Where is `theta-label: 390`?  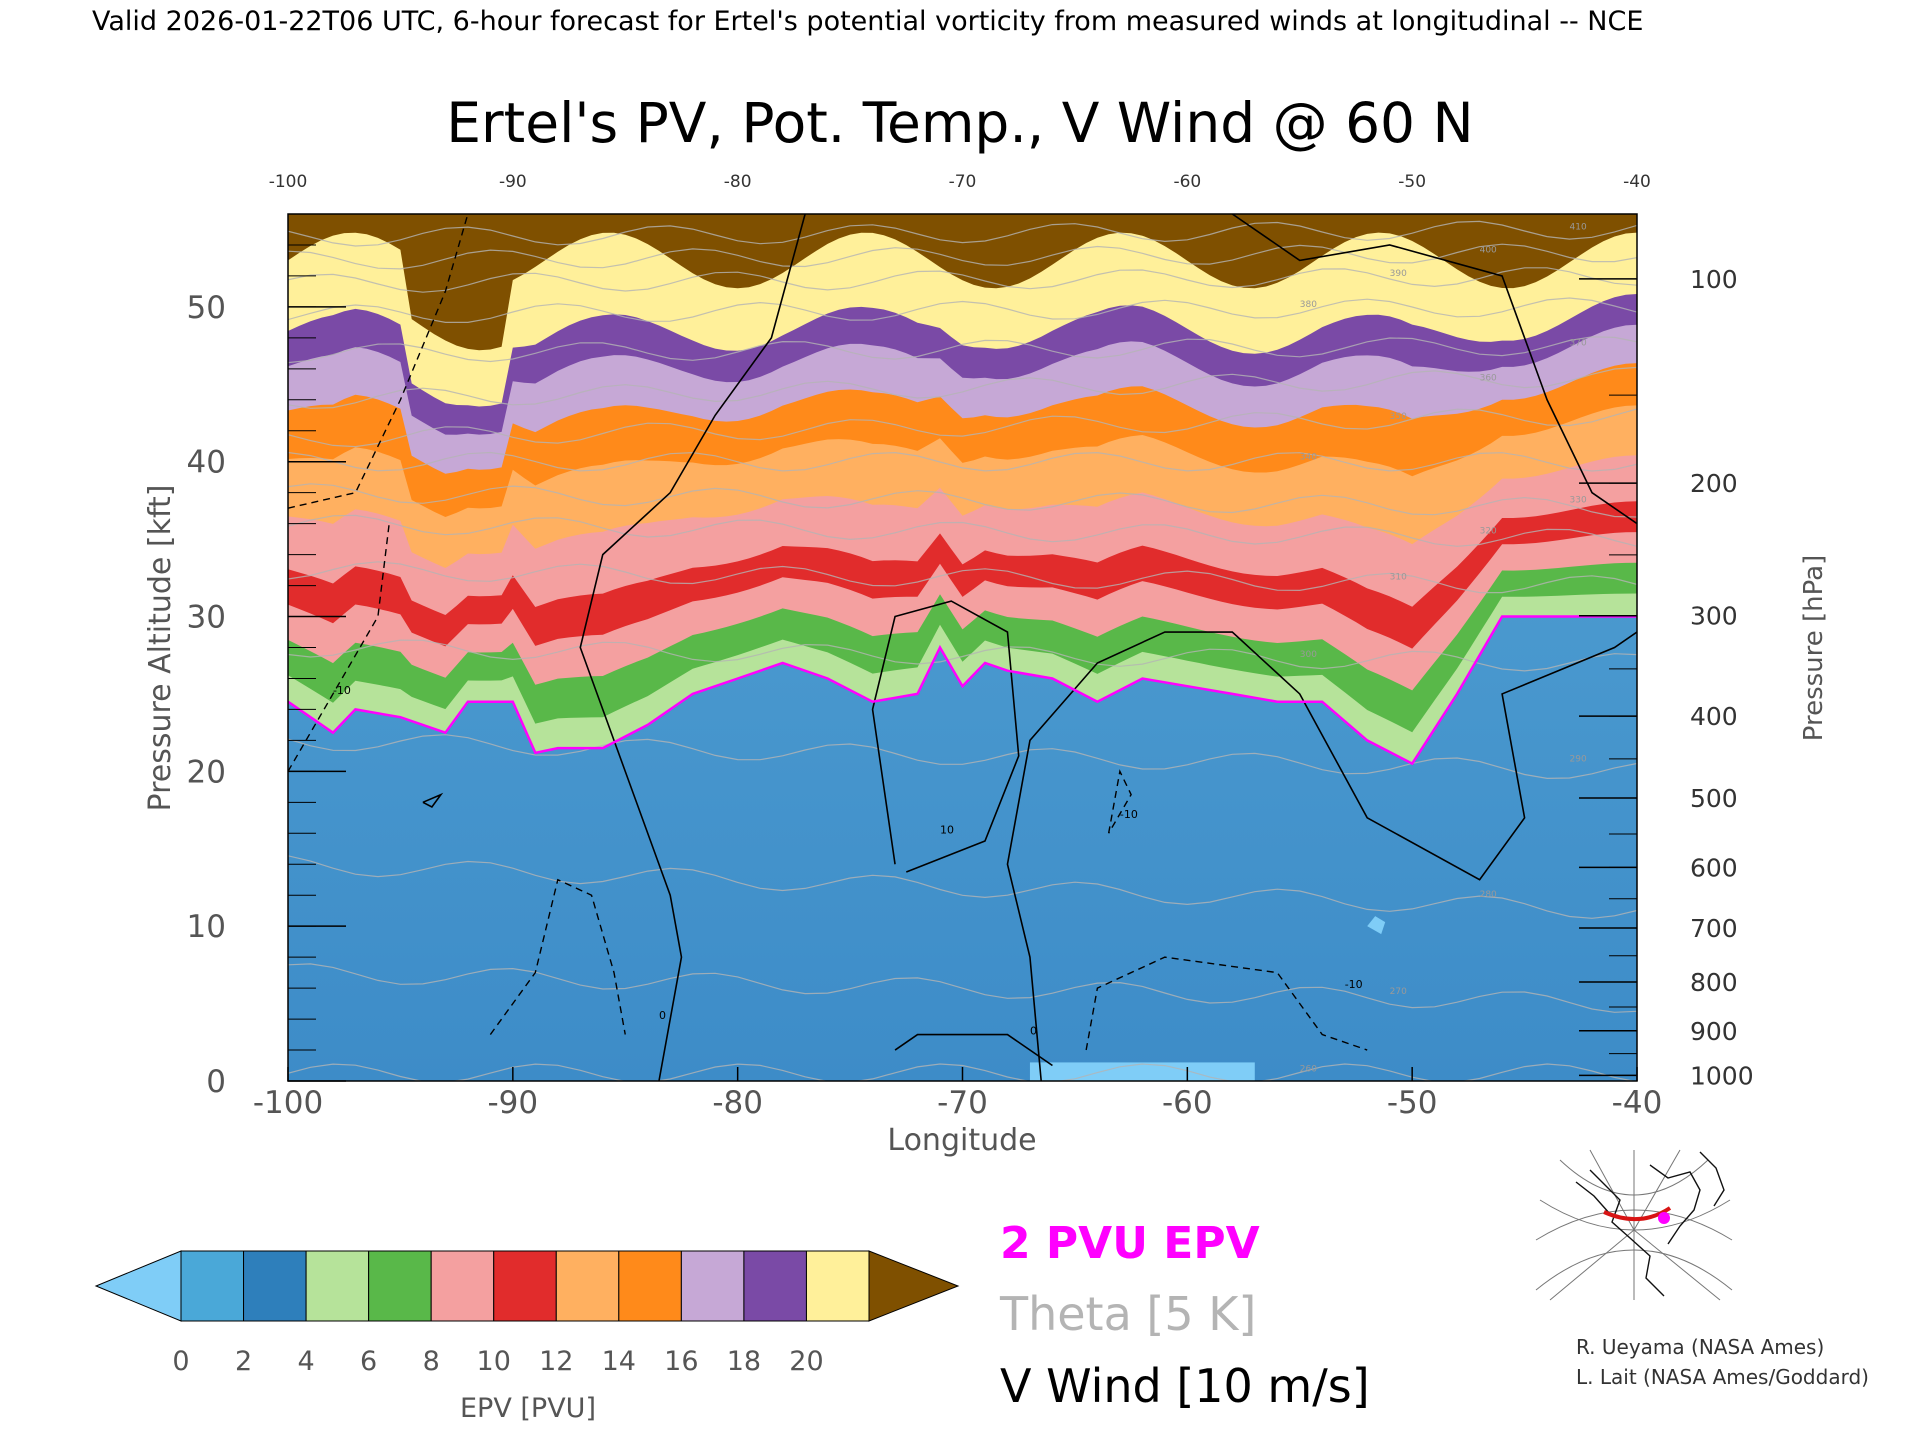
theta-label: 390 is located at coordinates (1398, 274).